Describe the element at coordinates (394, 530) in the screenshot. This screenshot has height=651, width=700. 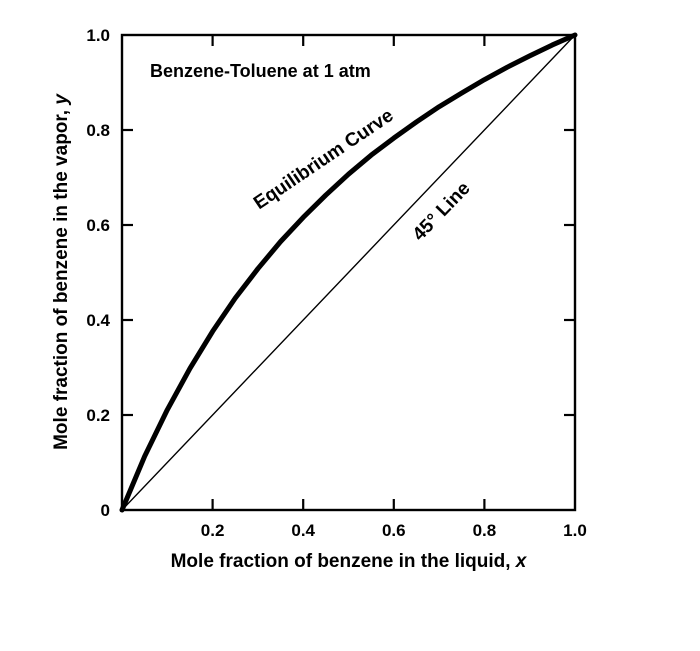
I see `x-tick-label: 0.6` at that location.